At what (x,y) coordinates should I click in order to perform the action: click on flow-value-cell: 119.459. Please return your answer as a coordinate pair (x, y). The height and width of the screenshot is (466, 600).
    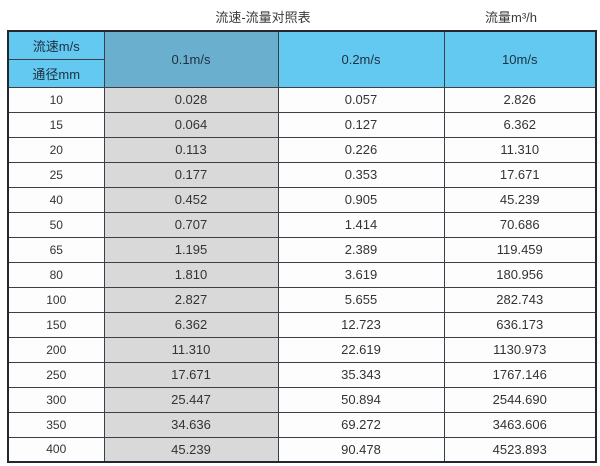
    Looking at the image, I should click on (520, 249).